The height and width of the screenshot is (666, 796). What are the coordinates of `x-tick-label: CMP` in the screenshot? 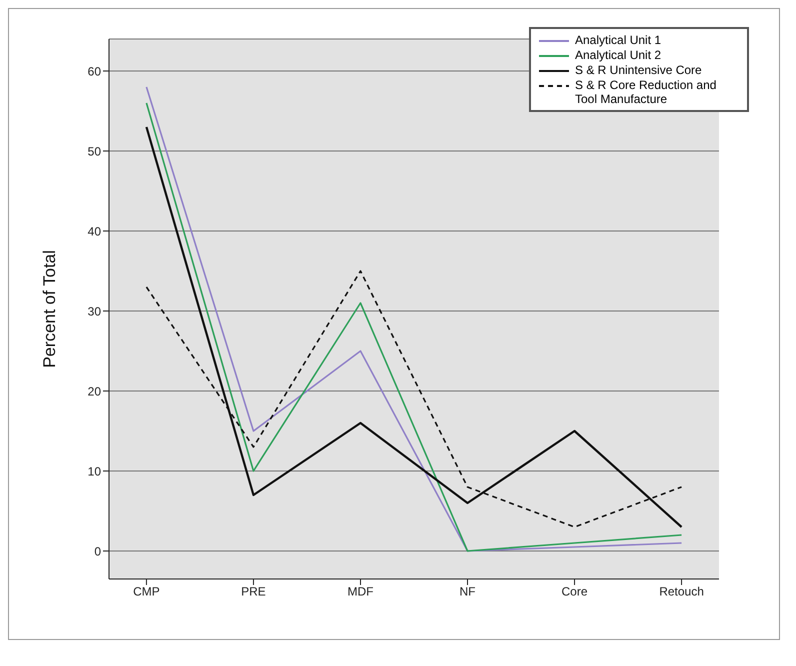 It's located at (146, 591).